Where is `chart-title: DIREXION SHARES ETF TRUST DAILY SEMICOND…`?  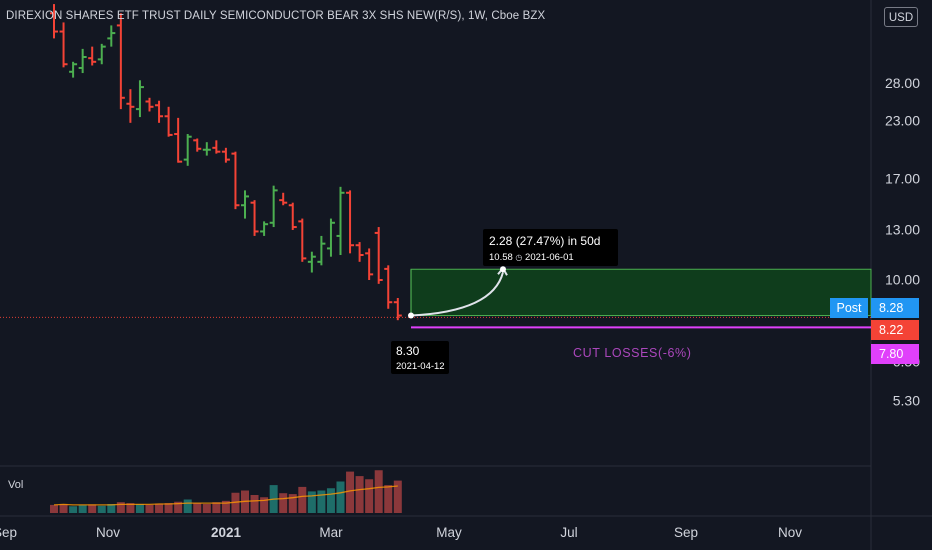 chart-title: DIREXION SHARES ETF TRUST DAILY SEMICOND… is located at coordinates (276, 16).